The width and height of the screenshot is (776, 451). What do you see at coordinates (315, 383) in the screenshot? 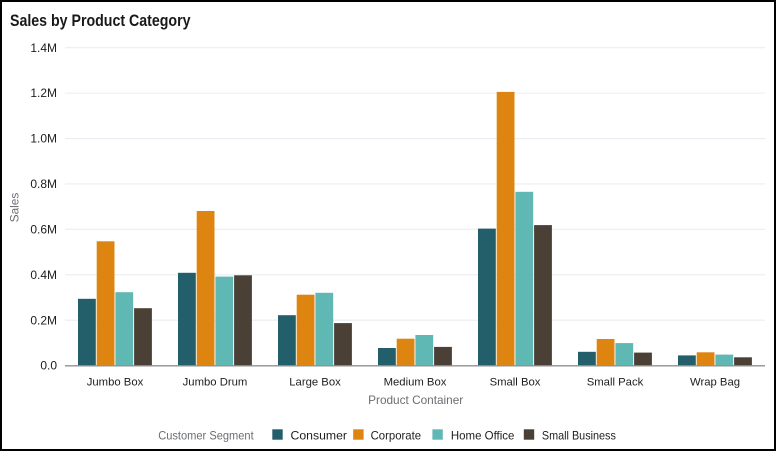
I see `svg-text: Large Box` at bounding box center [315, 383].